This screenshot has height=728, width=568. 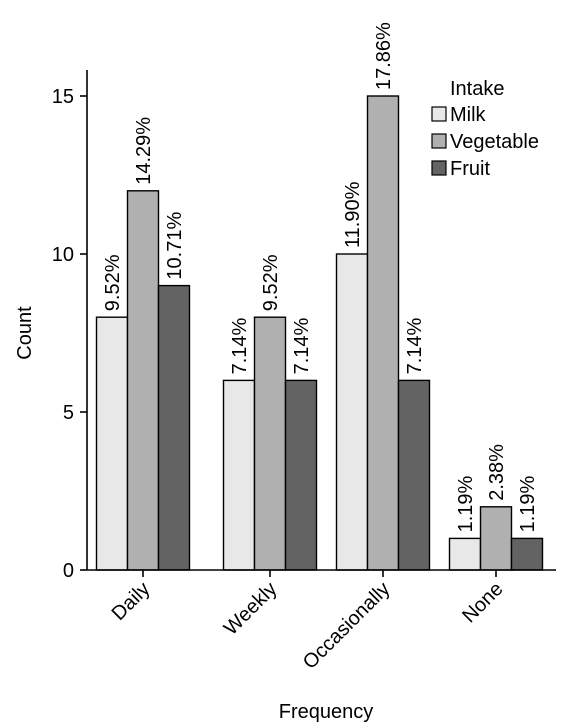 I want to click on legend-title: Intake, so click(x=477, y=89).